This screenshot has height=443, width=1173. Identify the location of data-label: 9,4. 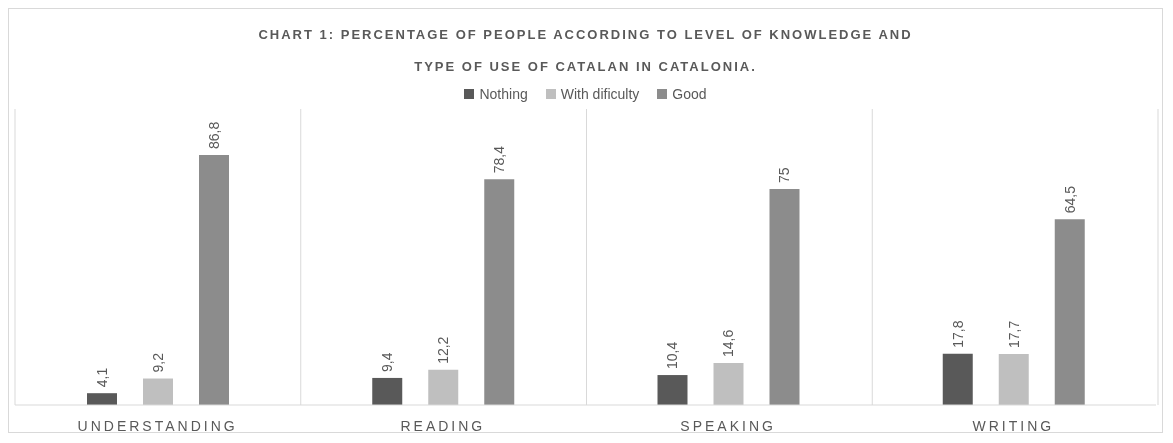
(387, 362).